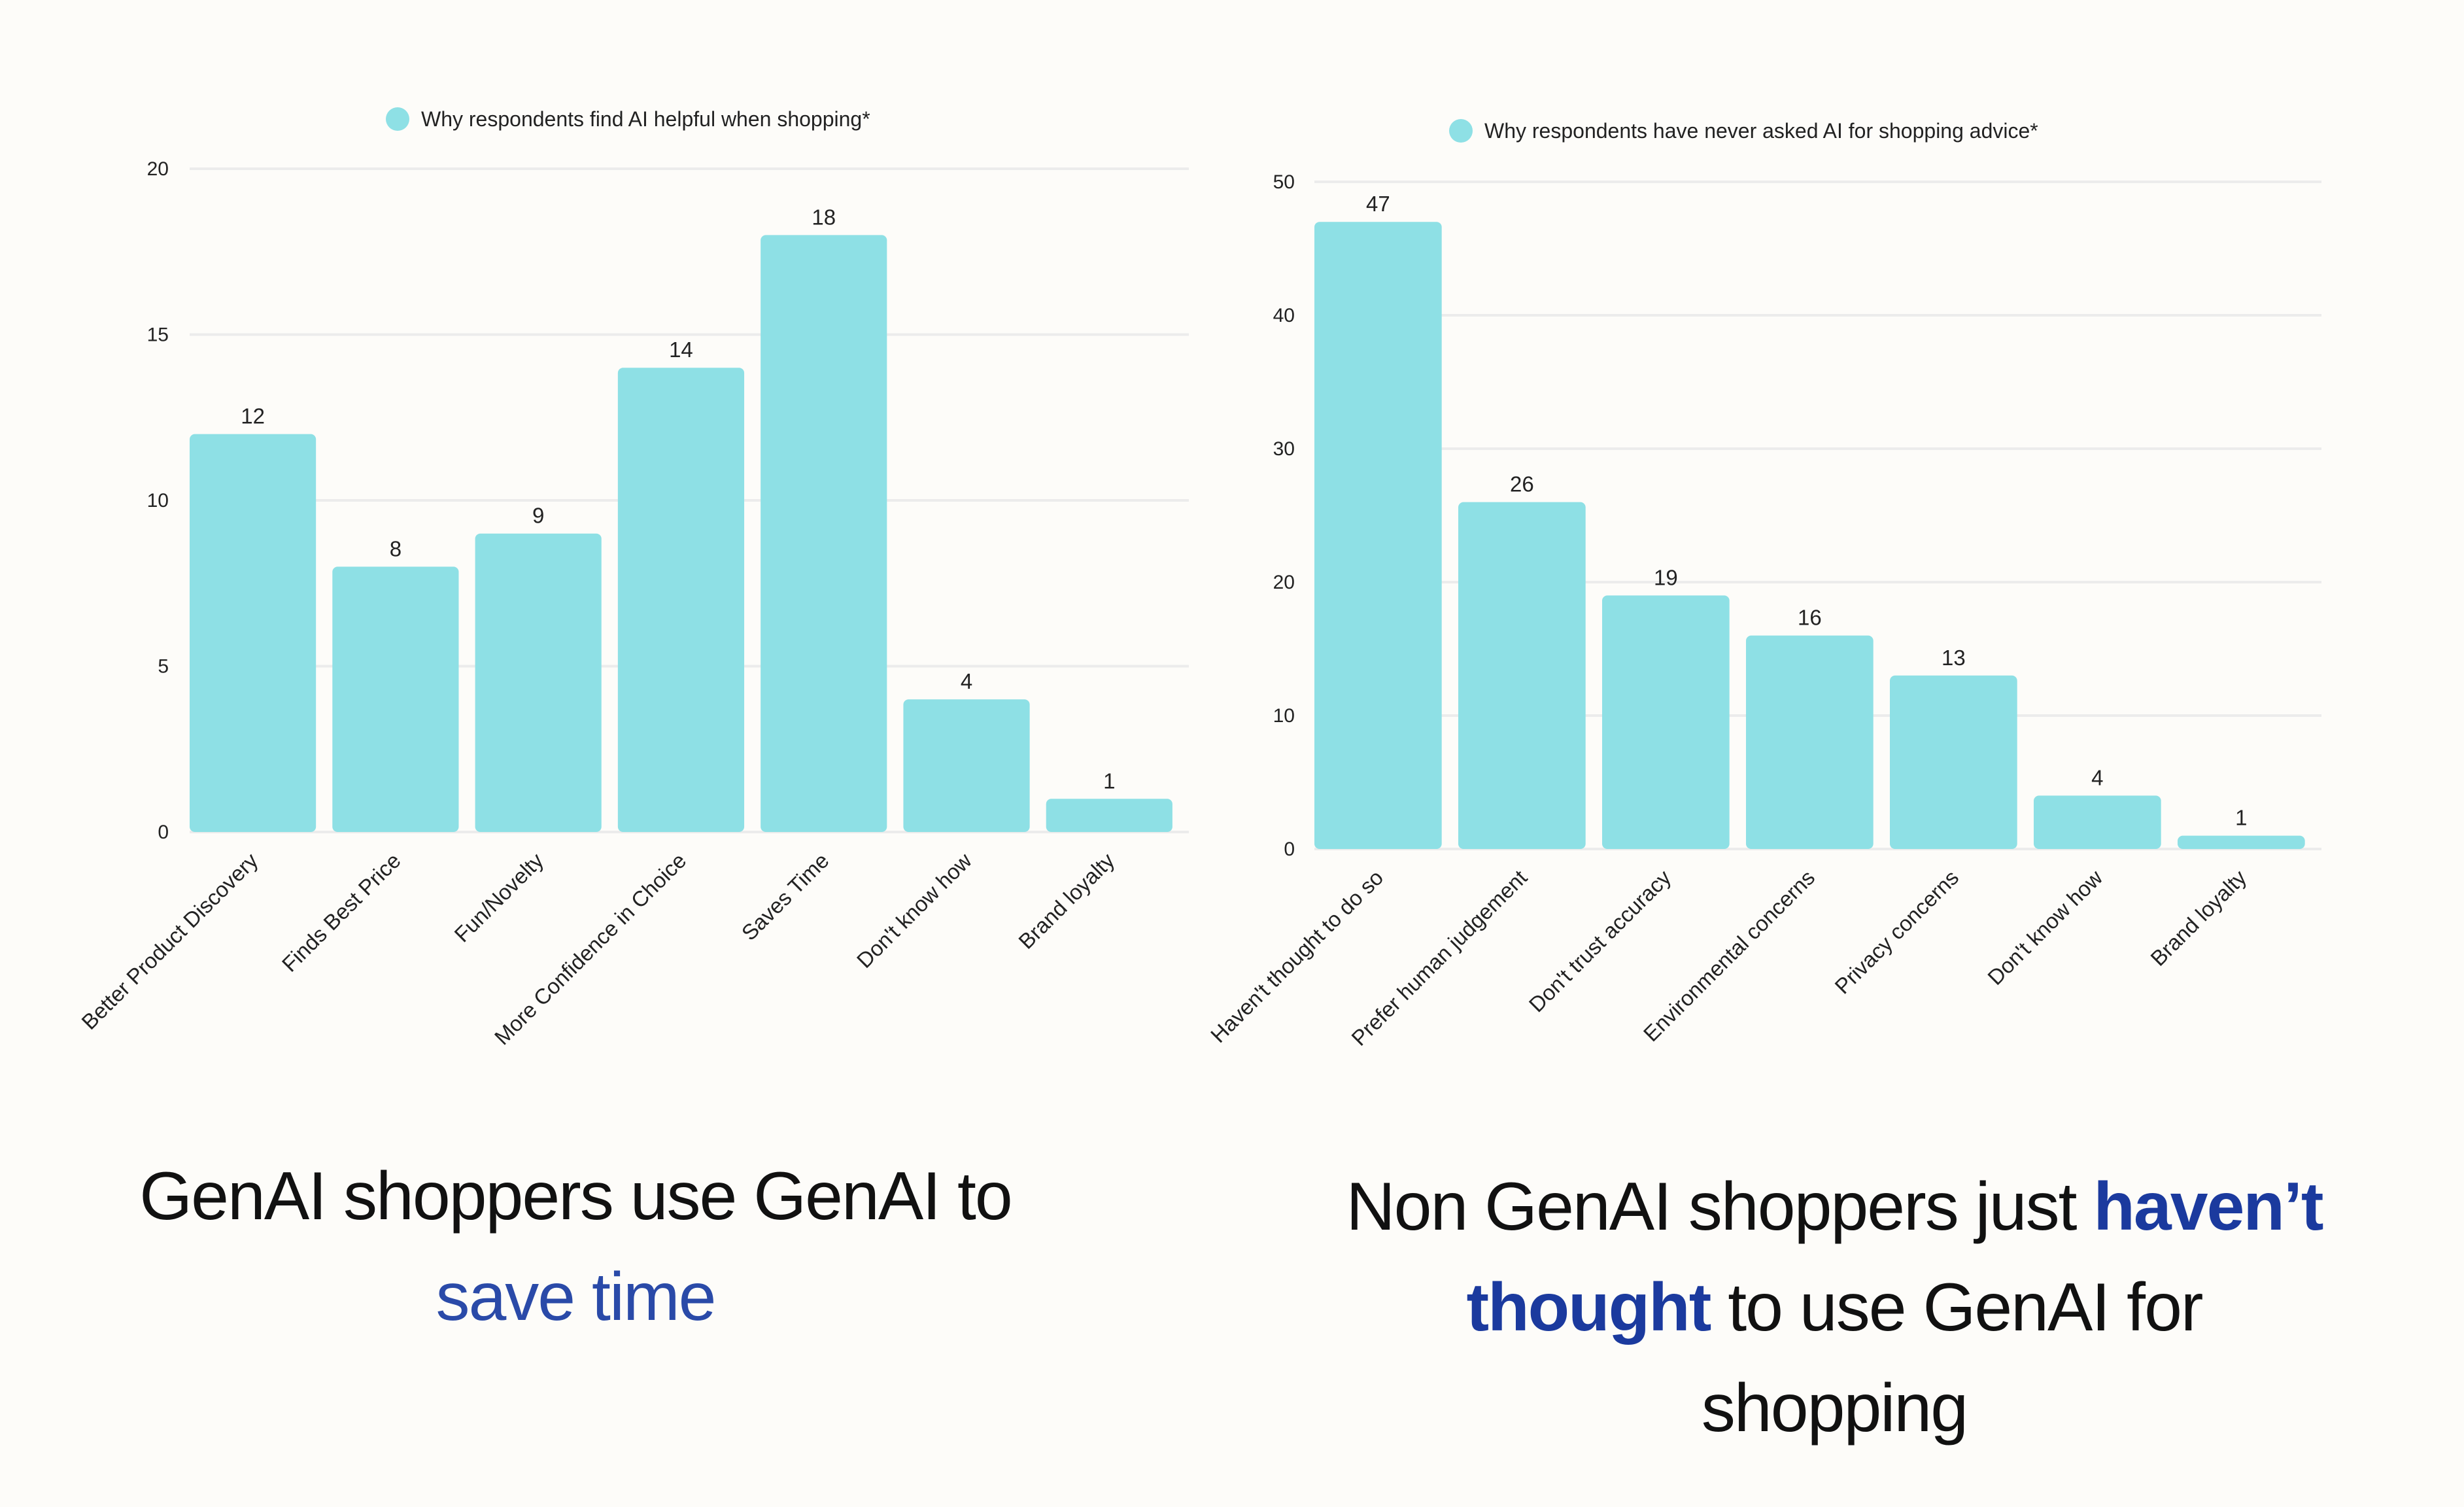 This screenshot has height=1507, width=2464. Describe the element at coordinates (1284, 583) in the screenshot. I see `chart1-ytick-label-2: 20` at that location.